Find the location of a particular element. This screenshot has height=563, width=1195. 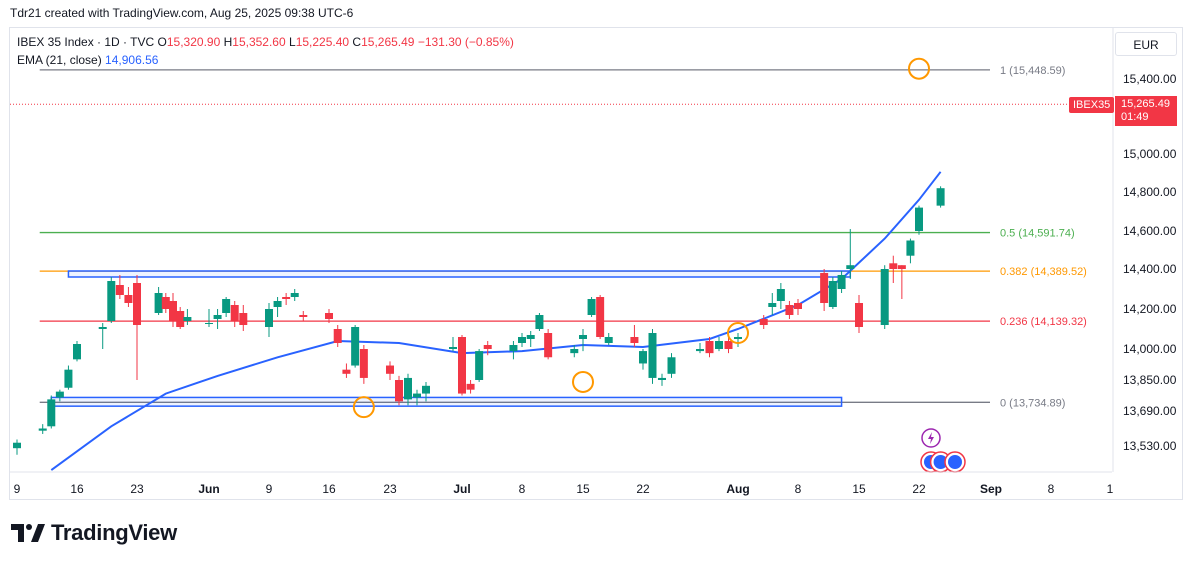

high-label: H is located at coordinates (228, 42).